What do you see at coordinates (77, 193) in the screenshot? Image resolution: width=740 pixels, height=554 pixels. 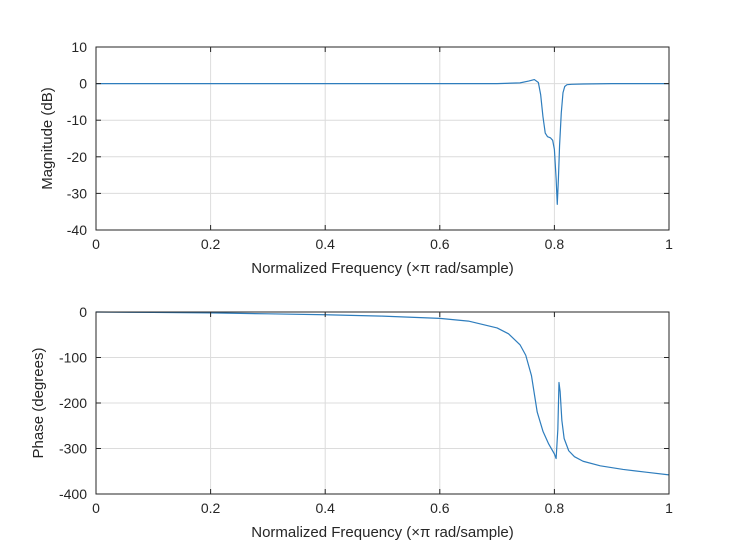 I see `magnitude-y-tick-label: -30` at bounding box center [77, 193].